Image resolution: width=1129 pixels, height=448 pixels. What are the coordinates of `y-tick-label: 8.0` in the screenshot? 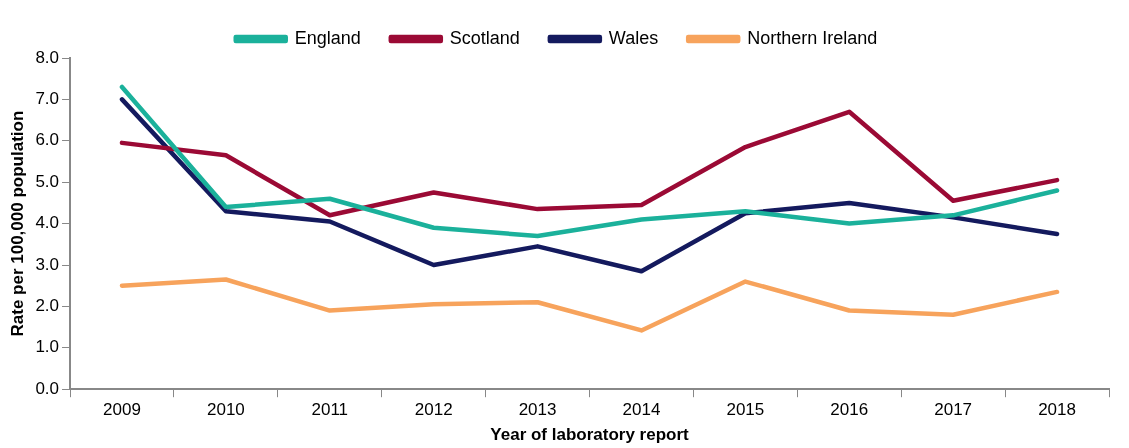 It's located at (47, 57).